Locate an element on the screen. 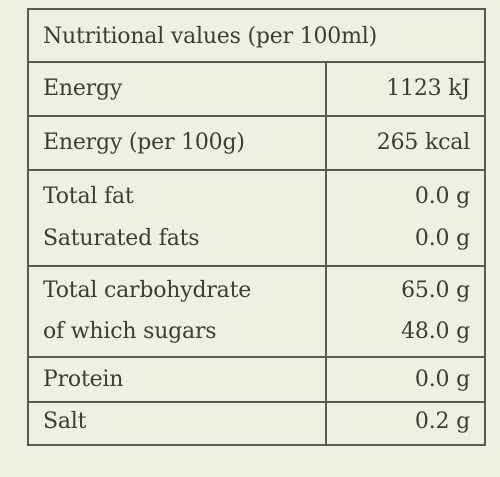 The width and height of the screenshot is (500, 477). table-row-energy-per-100g: Energy (per 100g) 265 kcal is located at coordinates (256, 144).